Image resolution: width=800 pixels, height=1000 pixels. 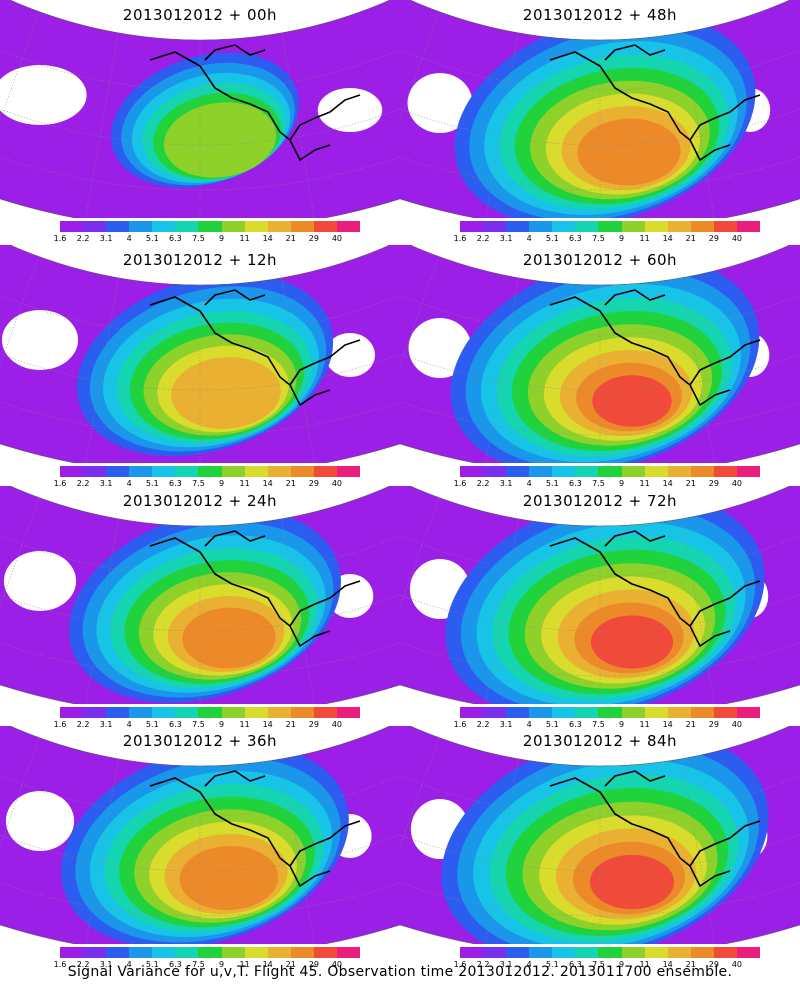 I want to click on panel-title: 2013012012 + 48h, so click(x=600, y=15).